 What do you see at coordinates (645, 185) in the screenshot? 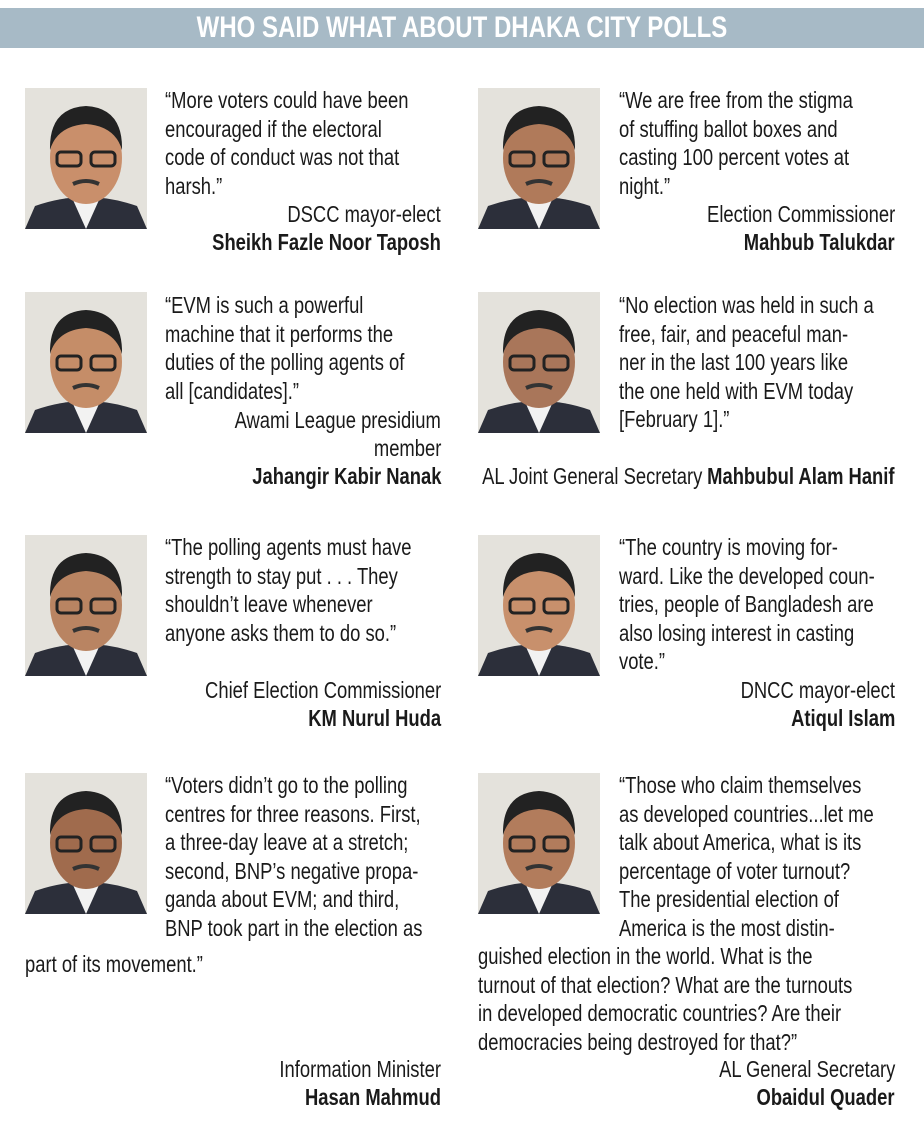
I see `quote-line: night.”` at bounding box center [645, 185].